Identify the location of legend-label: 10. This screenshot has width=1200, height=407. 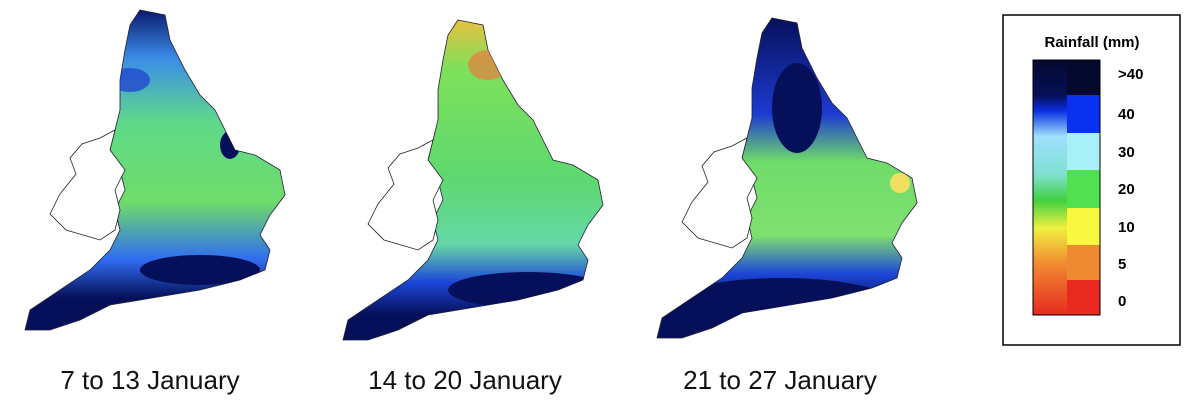
(1126, 227).